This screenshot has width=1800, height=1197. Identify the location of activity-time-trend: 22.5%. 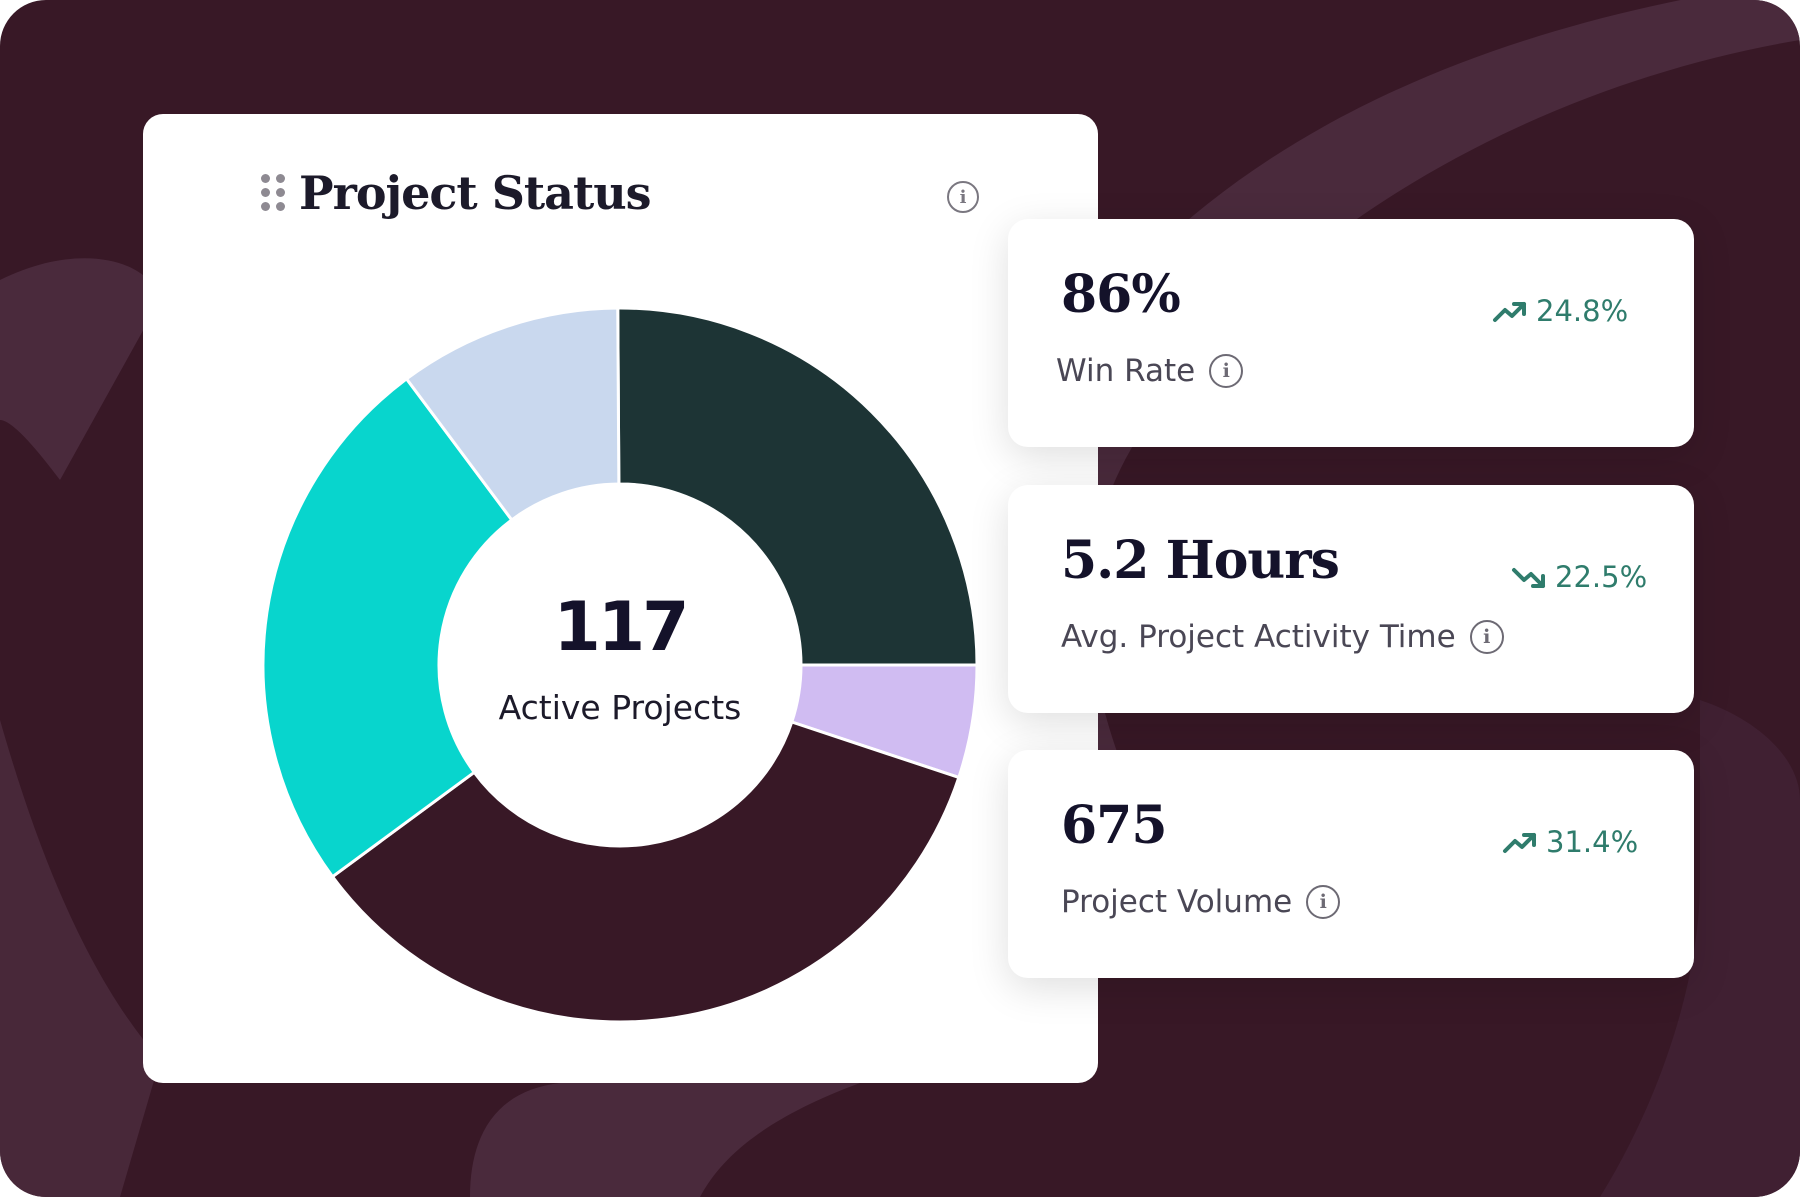
(1579, 577).